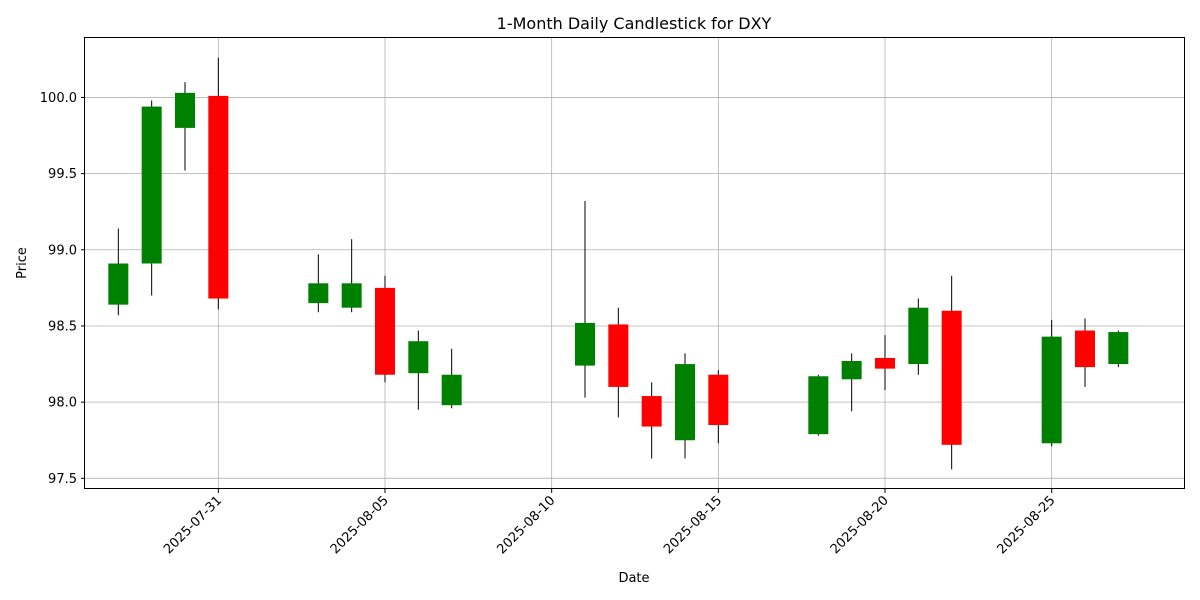  Describe the element at coordinates (62, 174) in the screenshot. I see `y-tick-label: 99.5` at that location.